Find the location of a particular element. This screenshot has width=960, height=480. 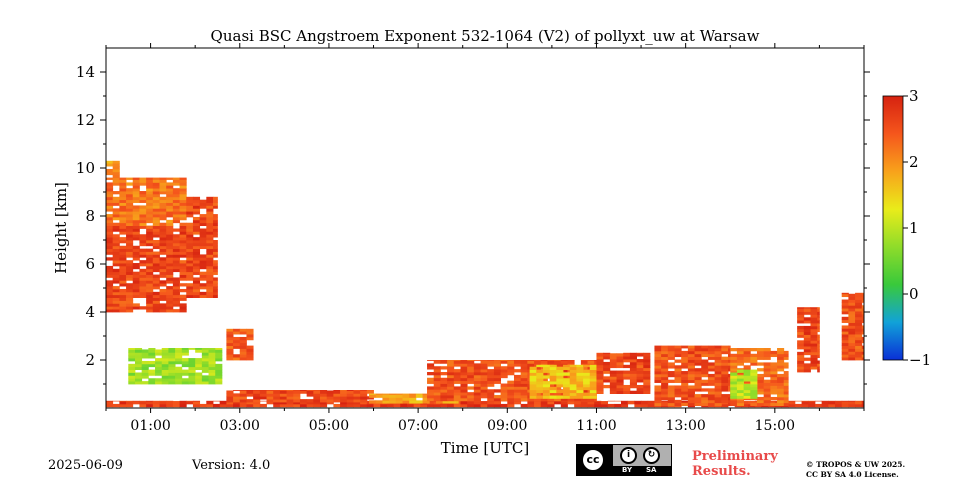

y-tick-label: 14 is located at coordinates (85, 72).